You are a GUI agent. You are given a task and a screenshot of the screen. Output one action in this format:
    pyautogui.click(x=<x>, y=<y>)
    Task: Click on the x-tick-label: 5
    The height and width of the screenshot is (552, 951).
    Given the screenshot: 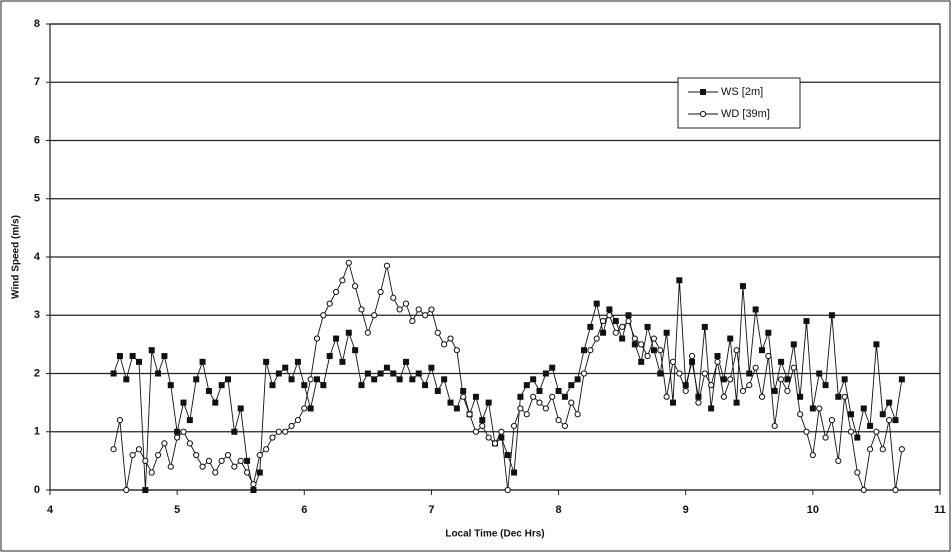 What is the action you would take?
    pyautogui.click(x=177, y=510)
    